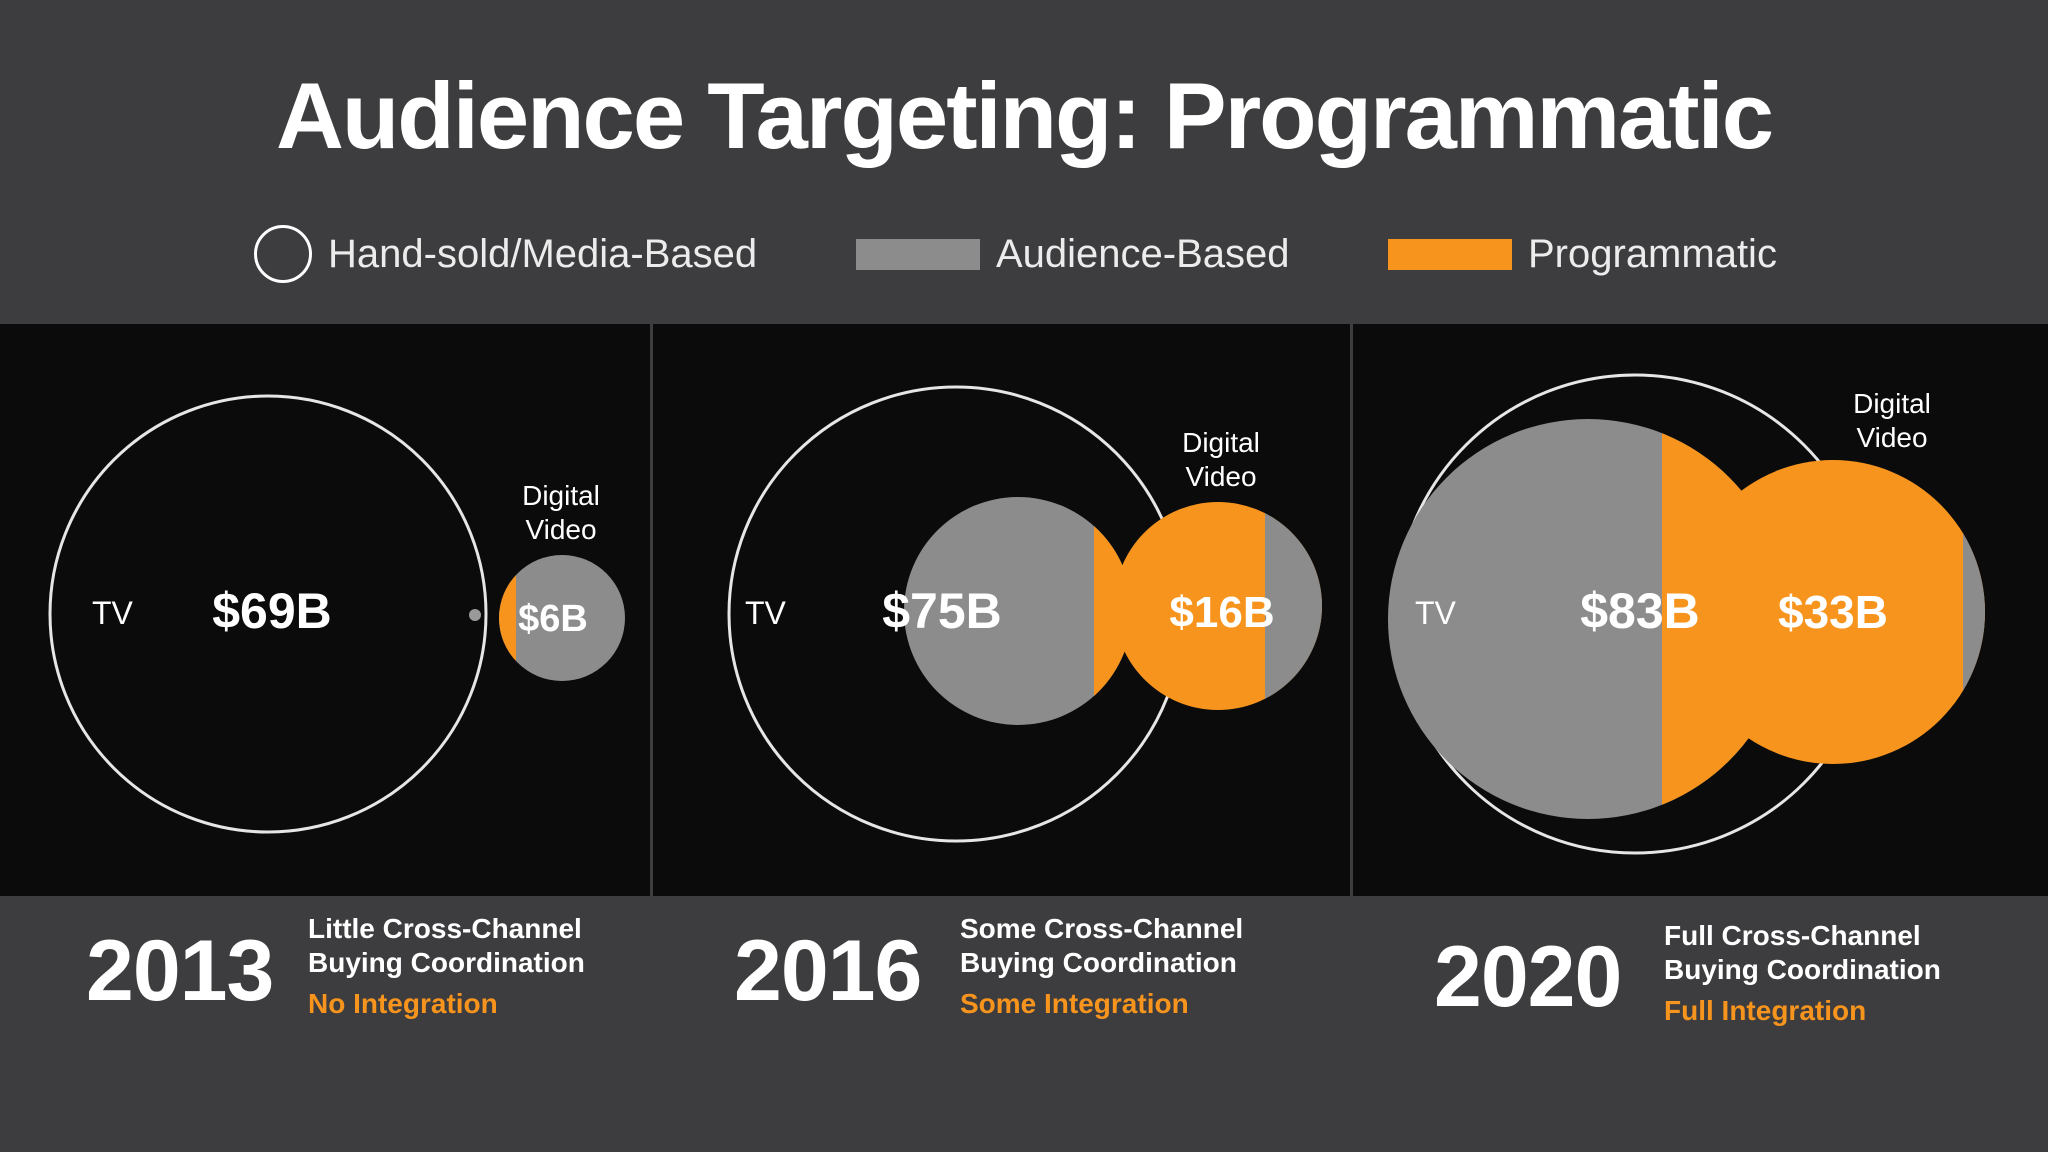 This screenshot has width=2048, height=1152. What do you see at coordinates (543, 253) in the screenshot?
I see `legend-label: Hand-sold/Media-Based` at bounding box center [543, 253].